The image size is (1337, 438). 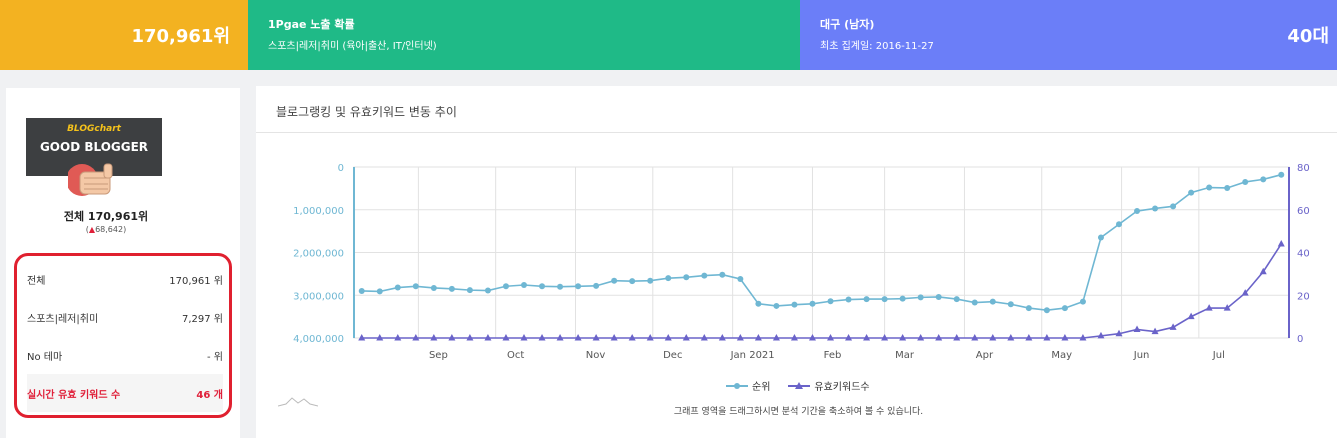 What do you see at coordinates (106, 216) in the screenshot?
I see `total-rank: 전체 170,961위` at bounding box center [106, 216].